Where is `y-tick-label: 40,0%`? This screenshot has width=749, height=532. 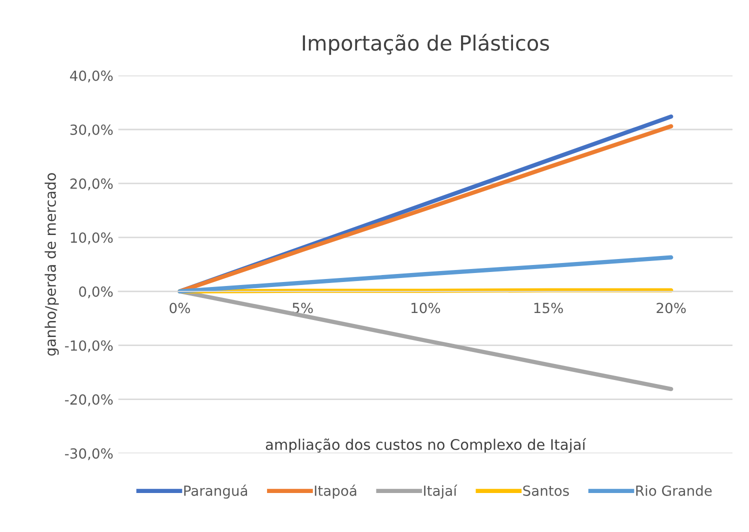 y-tick-label: 40,0% is located at coordinates (91, 76).